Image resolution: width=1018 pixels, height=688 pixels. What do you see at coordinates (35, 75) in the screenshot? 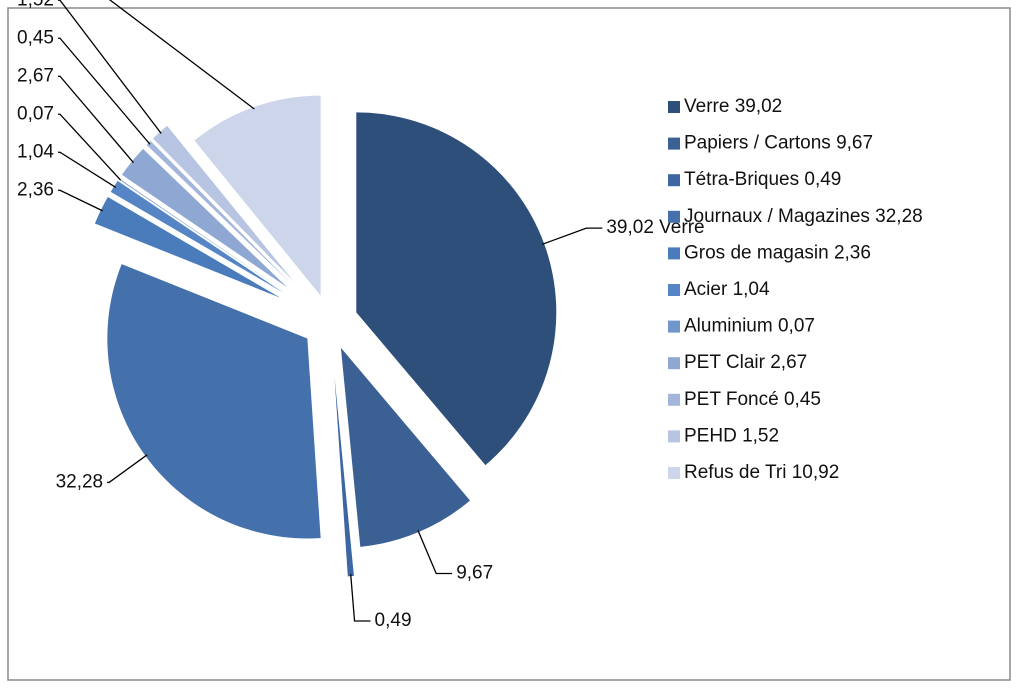
I see `data-label: 2,67` at bounding box center [35, 75].